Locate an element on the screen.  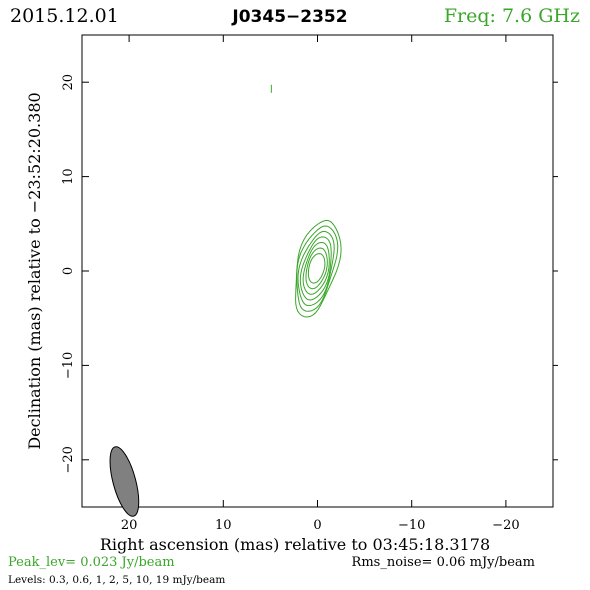
rms-noise-label: Rms_noise= 0.06 mJy/beam is located at coordinates (443, 562).